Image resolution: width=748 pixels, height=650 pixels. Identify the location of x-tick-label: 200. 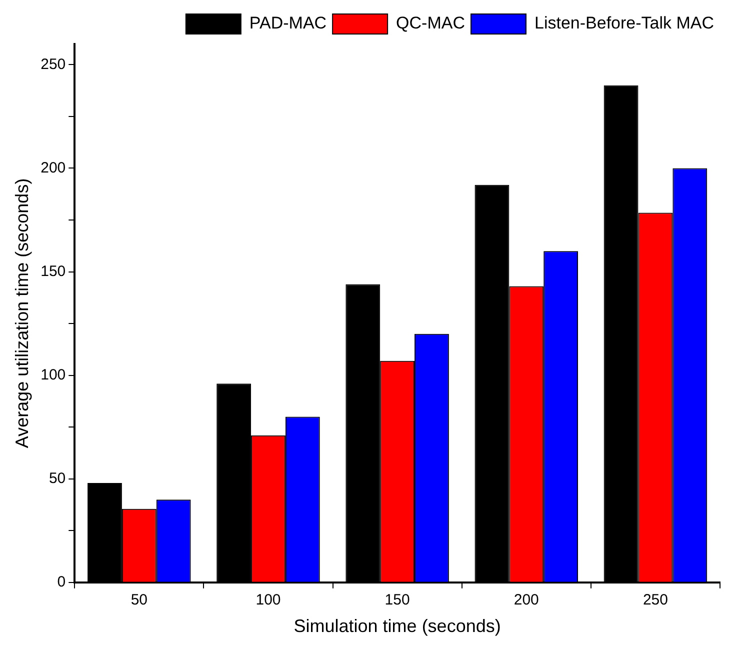
(526, 600).